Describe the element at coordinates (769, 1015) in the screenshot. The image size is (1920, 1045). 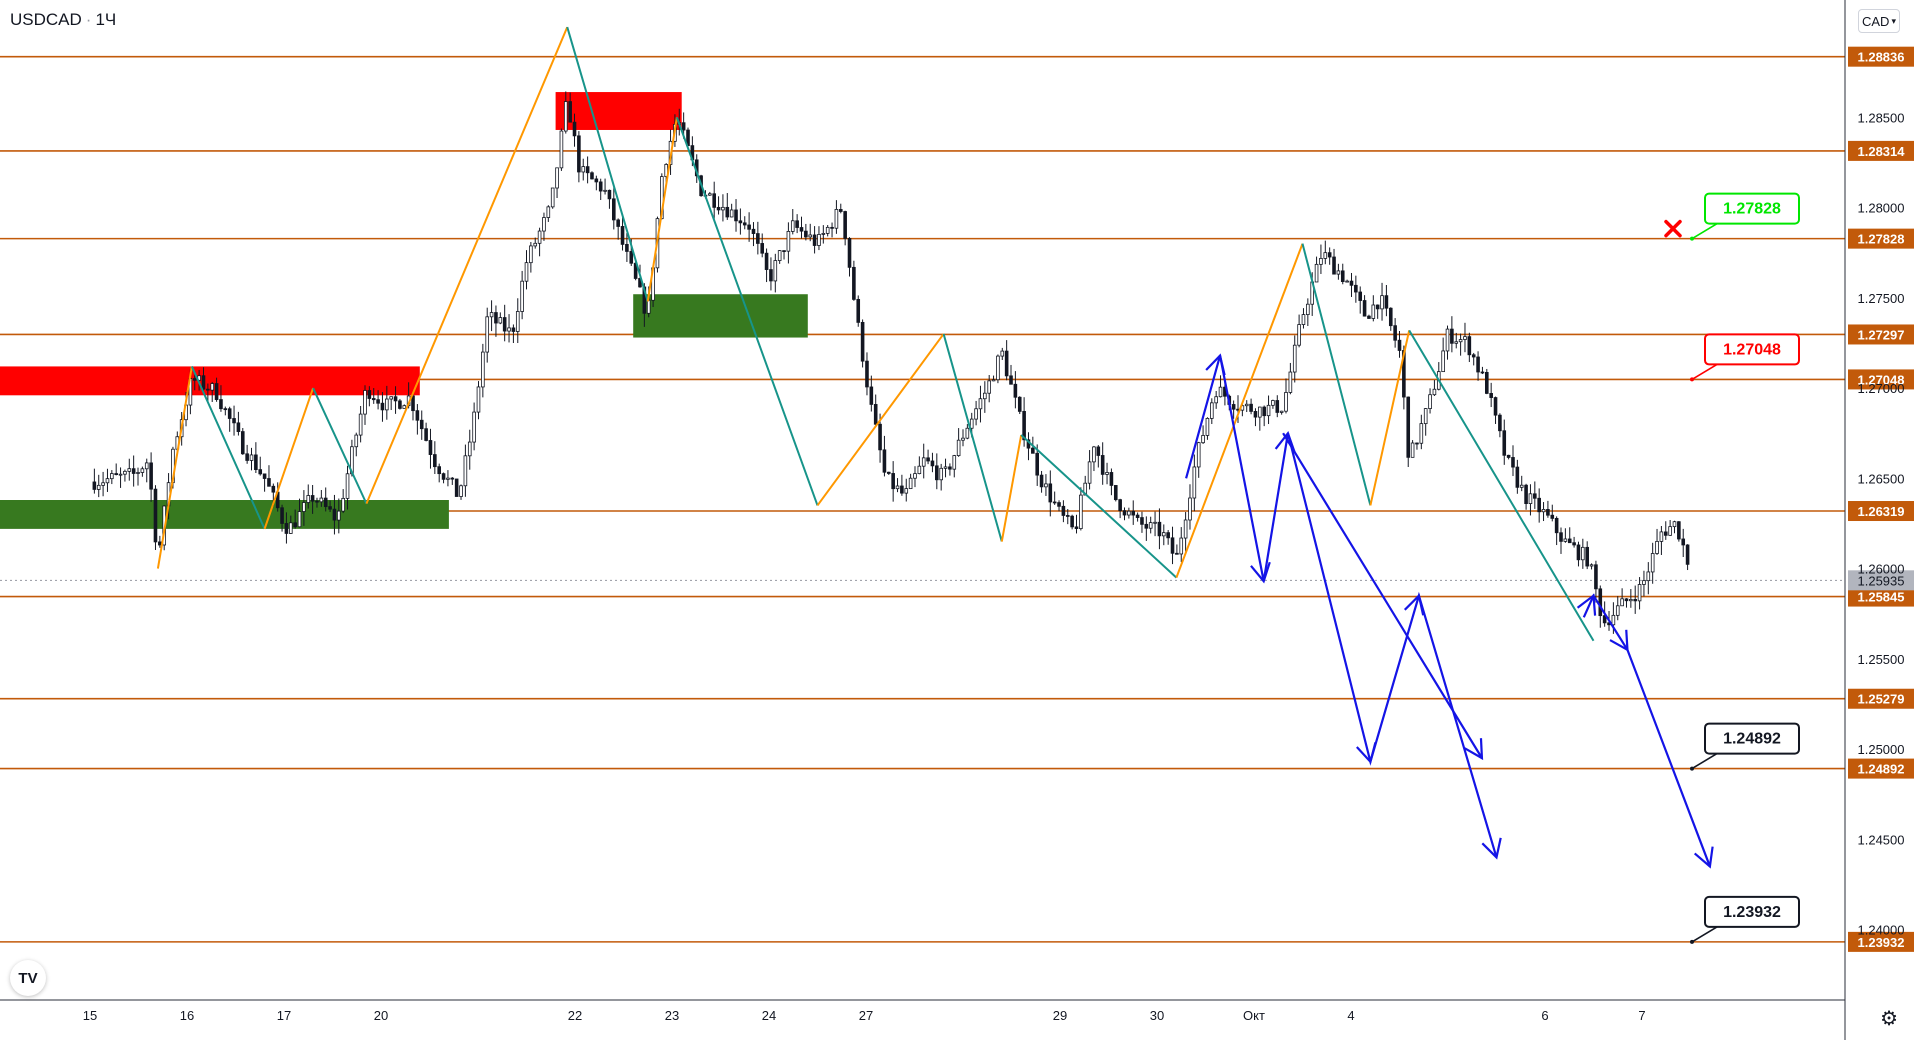
I see `x-tick-label: 24` at that location.